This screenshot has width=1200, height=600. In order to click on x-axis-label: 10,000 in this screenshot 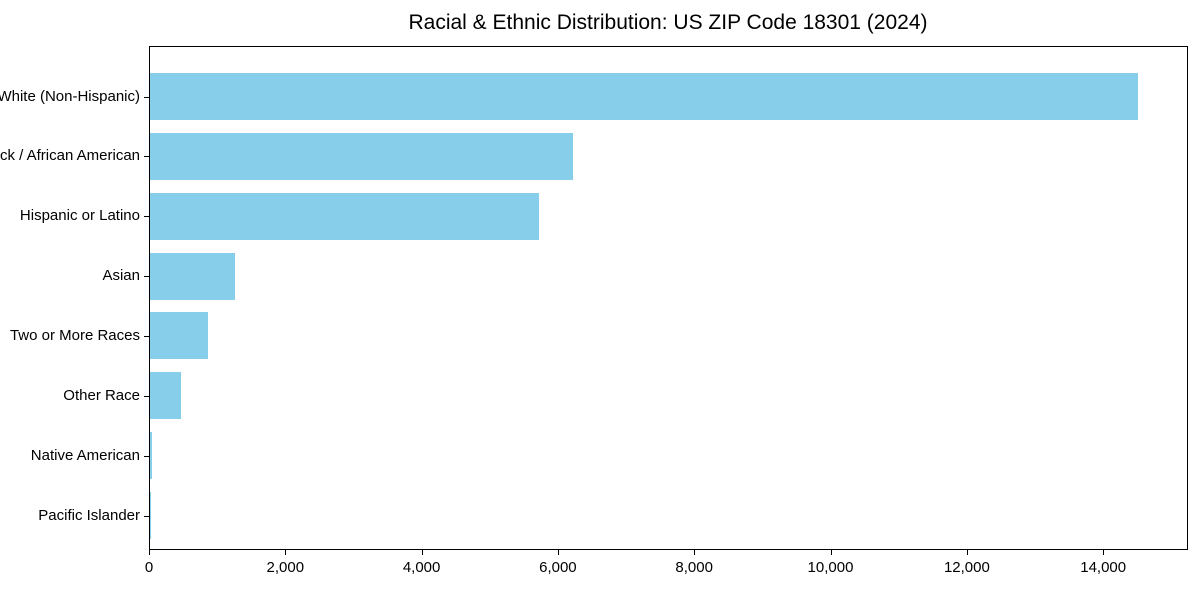, I will do `click(830, 567)`.